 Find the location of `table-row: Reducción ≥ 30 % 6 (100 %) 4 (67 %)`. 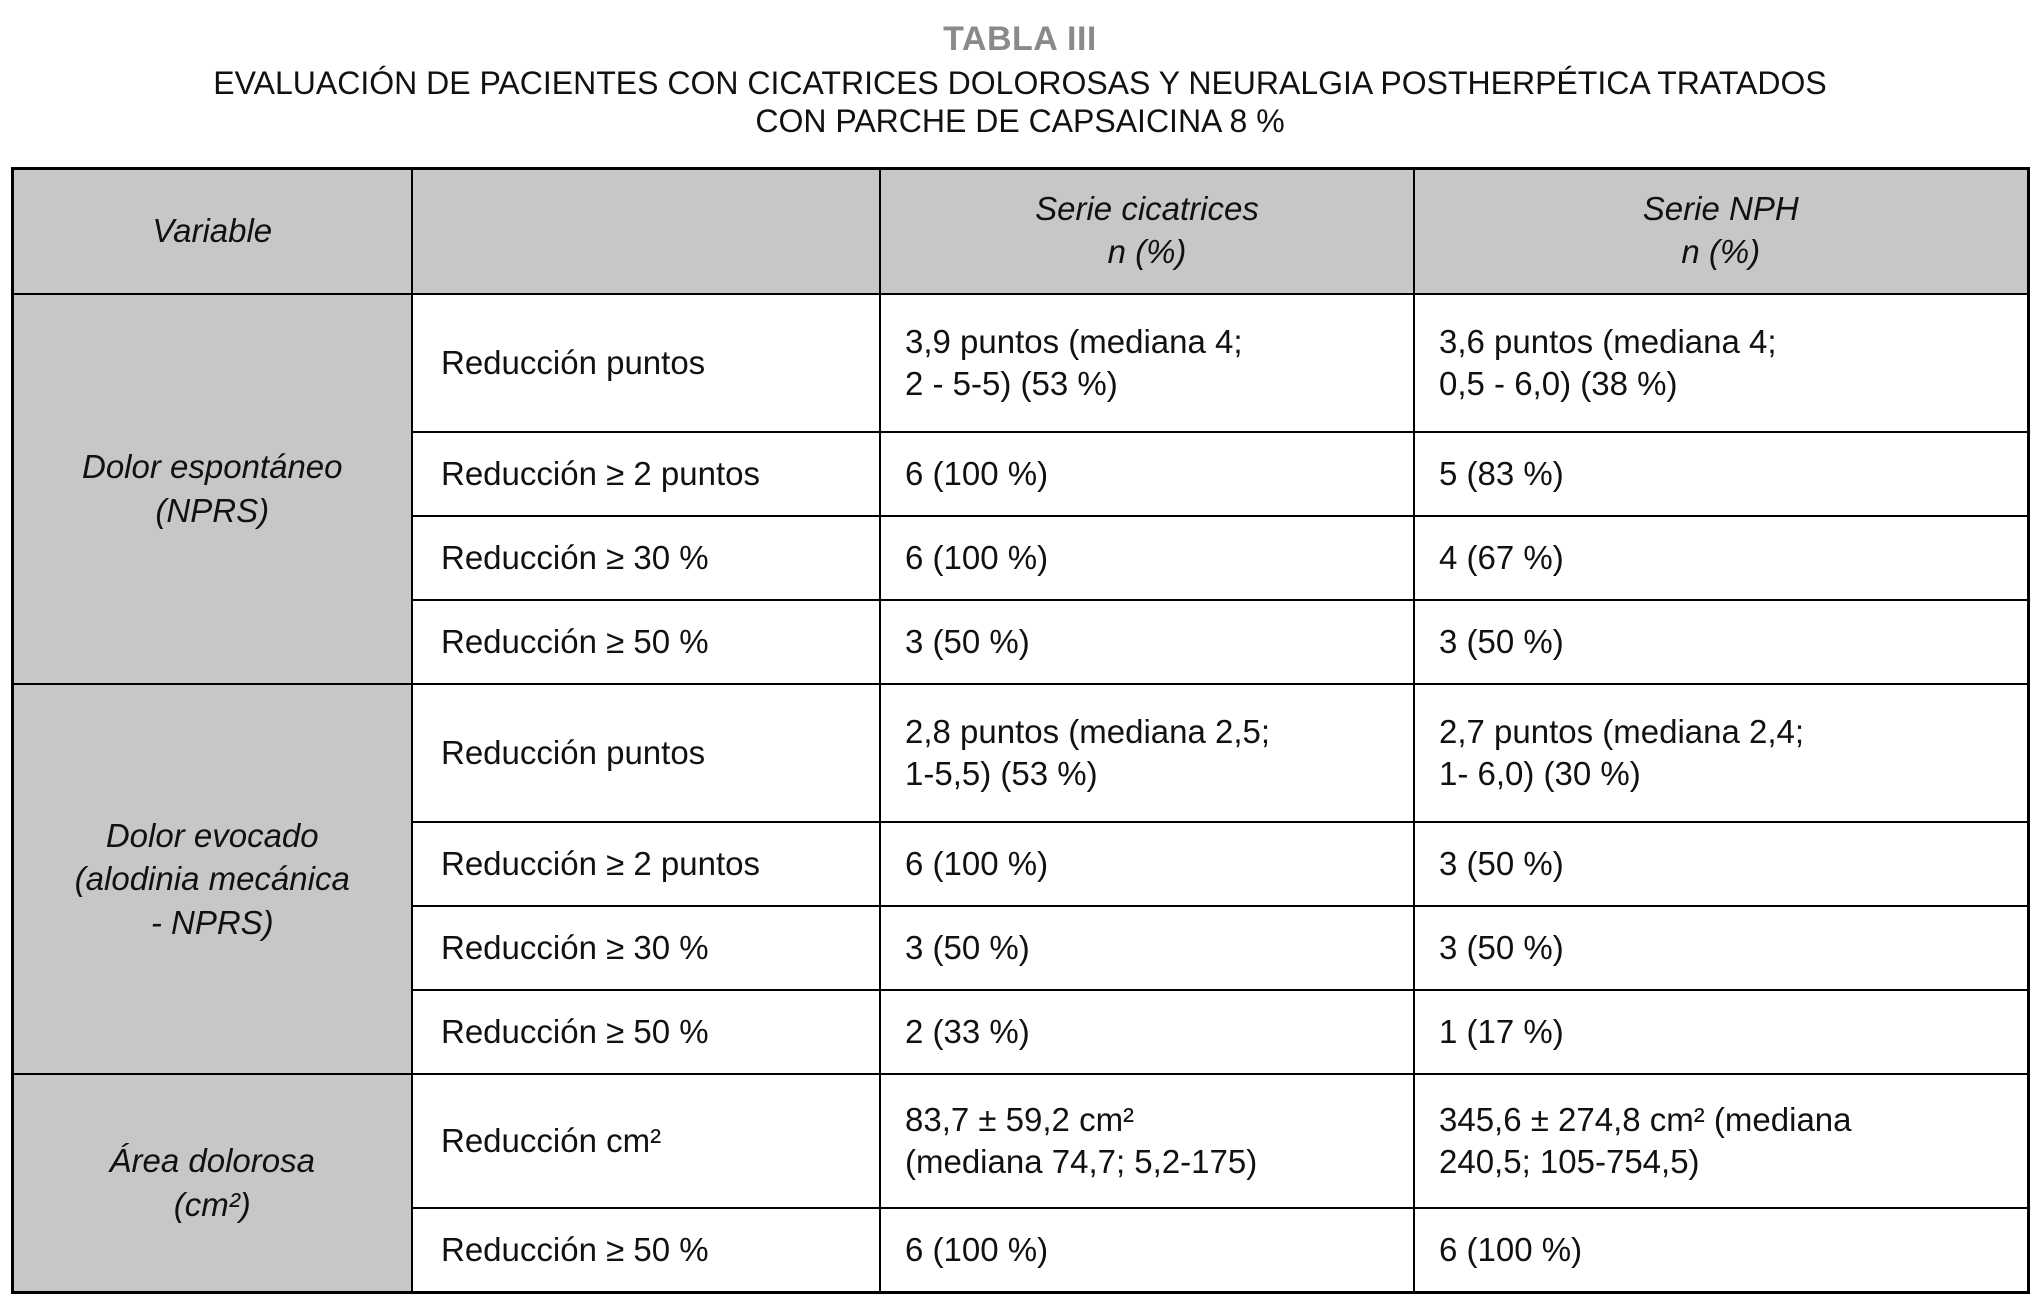

table-row: Reducción ≥ 30 % 6 (100 %) 4 (67 %) is located at coordinates (1020, 558).